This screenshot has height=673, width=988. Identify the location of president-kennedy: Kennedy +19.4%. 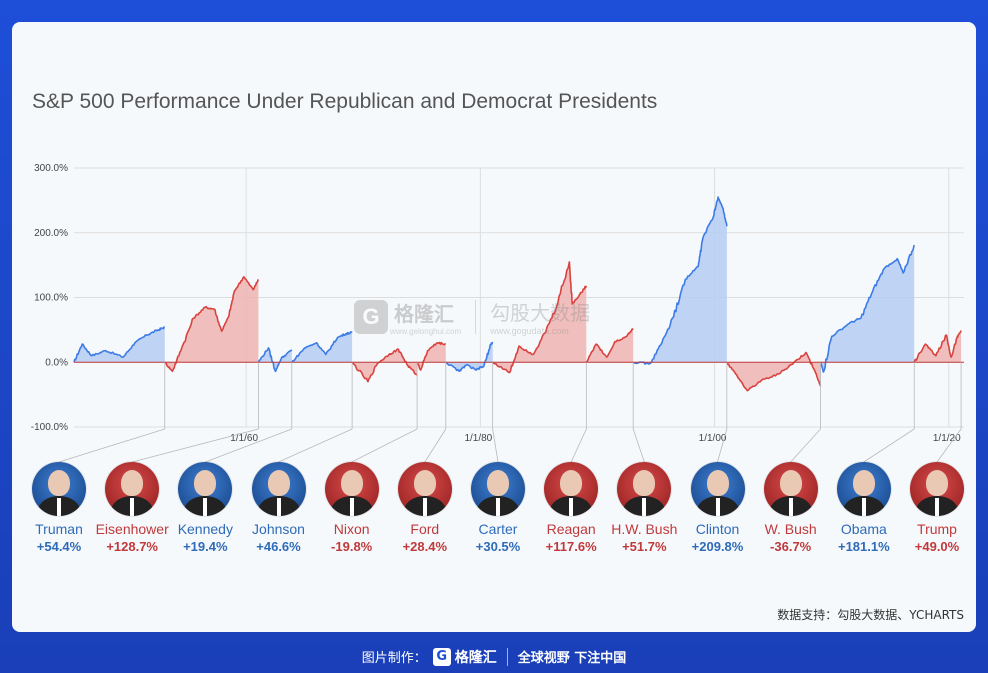
(205, 508).